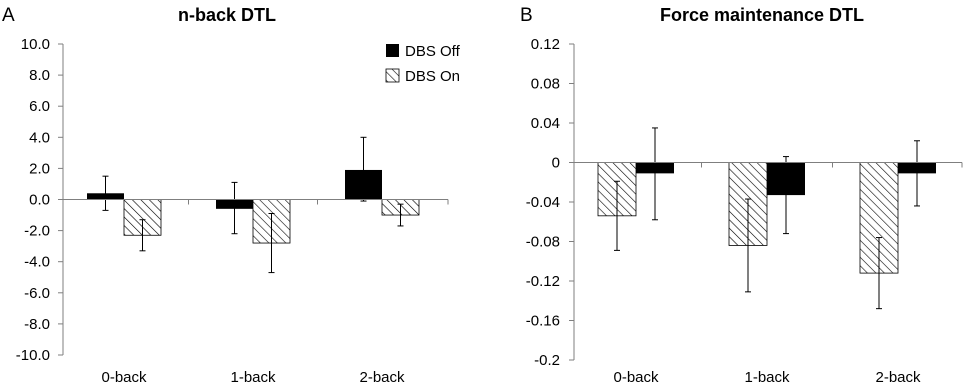 This screenshot has height=388, width=967. What do you see at coordinates (37, 324) in the screenshot?
I see `panel-a-y-tick-label: -8.0` at bounding box center [37, 324].